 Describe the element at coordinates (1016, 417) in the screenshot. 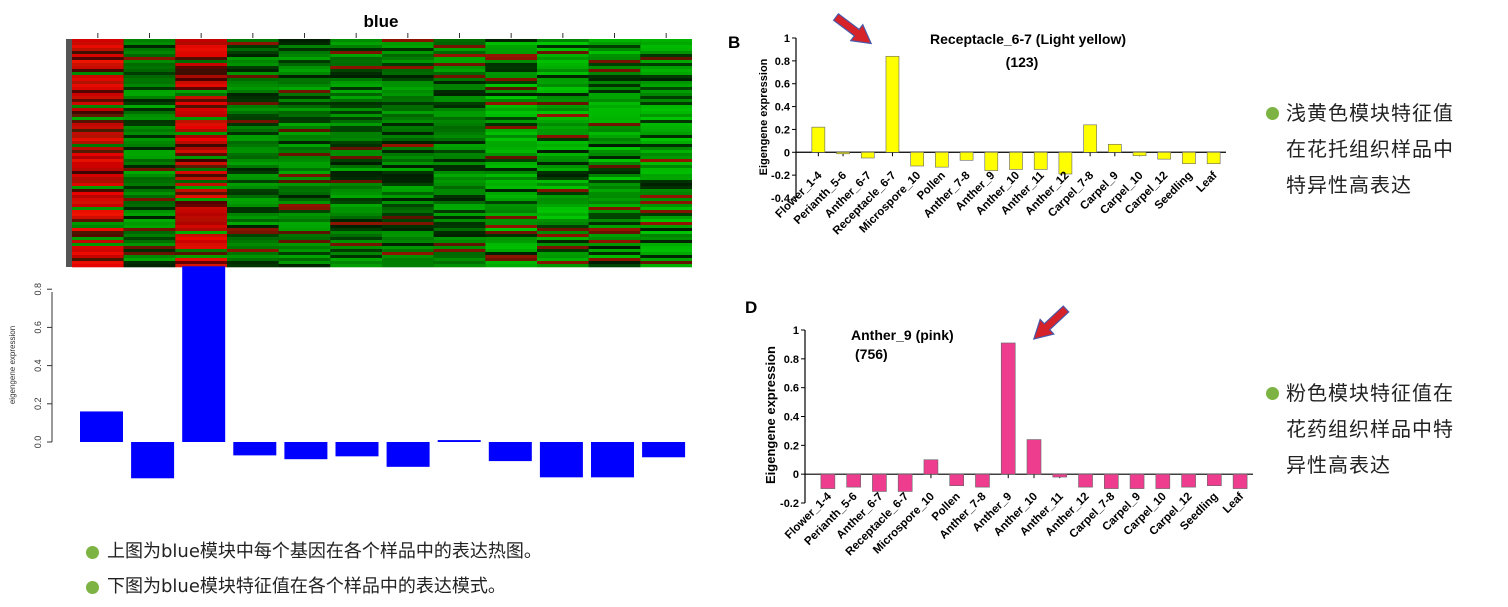

I see `chart-d-axes: 1 0.8 0.6 0.4 0.2 0 -0.2` at that location.